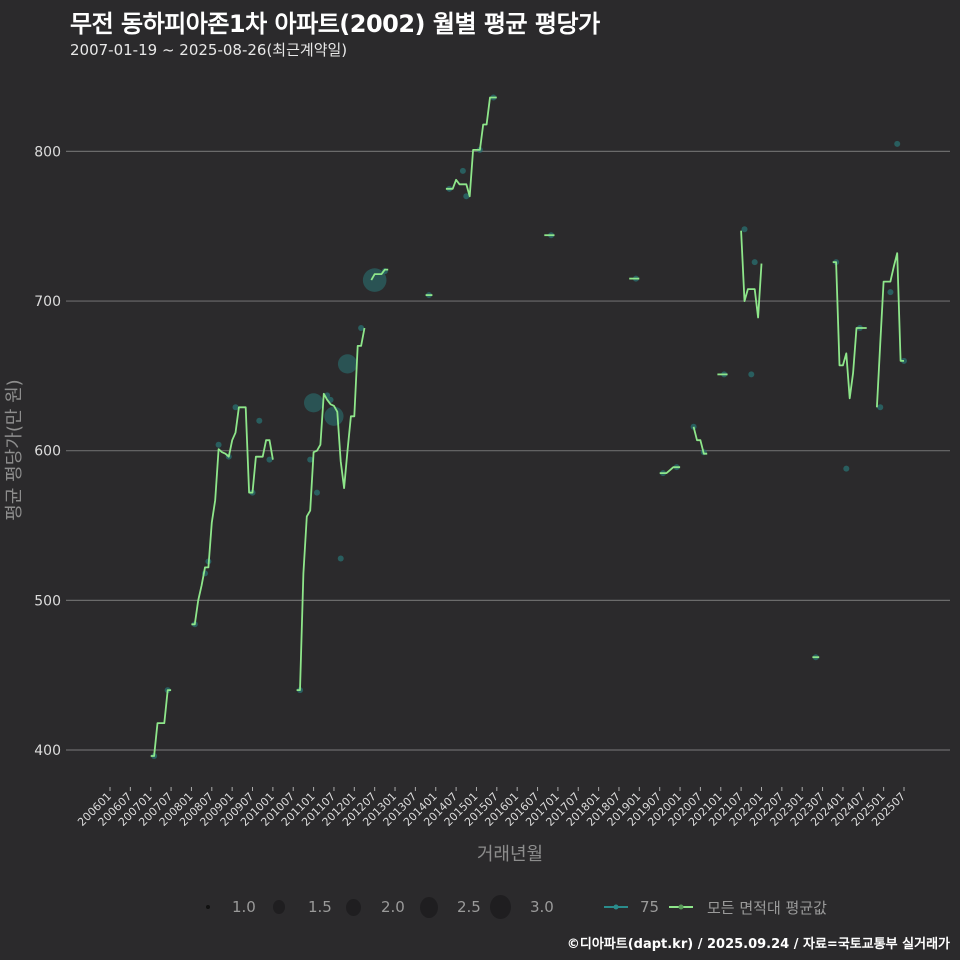  What do you see at coordinates (522, 907) in the screenshot?
I see `legend-size-3-0: 3.0` at bounding box center [522, 907].